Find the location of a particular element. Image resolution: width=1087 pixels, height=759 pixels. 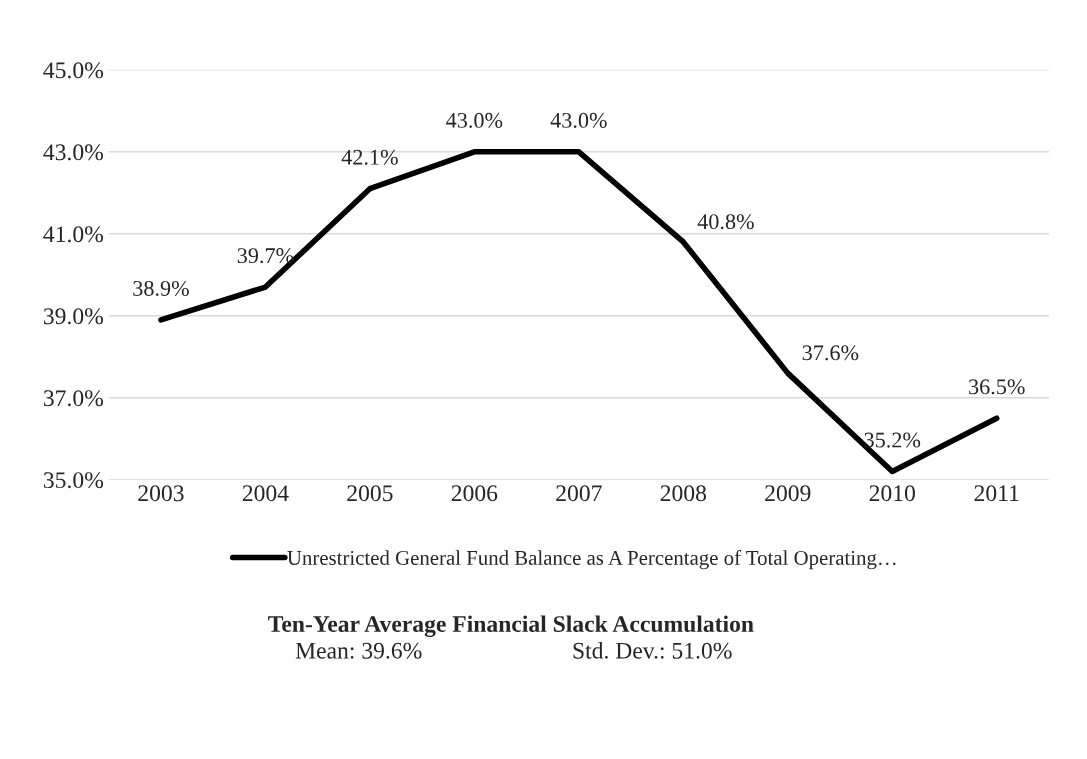

y-tick-label: 35.0% is located at coordinates (73, 480).